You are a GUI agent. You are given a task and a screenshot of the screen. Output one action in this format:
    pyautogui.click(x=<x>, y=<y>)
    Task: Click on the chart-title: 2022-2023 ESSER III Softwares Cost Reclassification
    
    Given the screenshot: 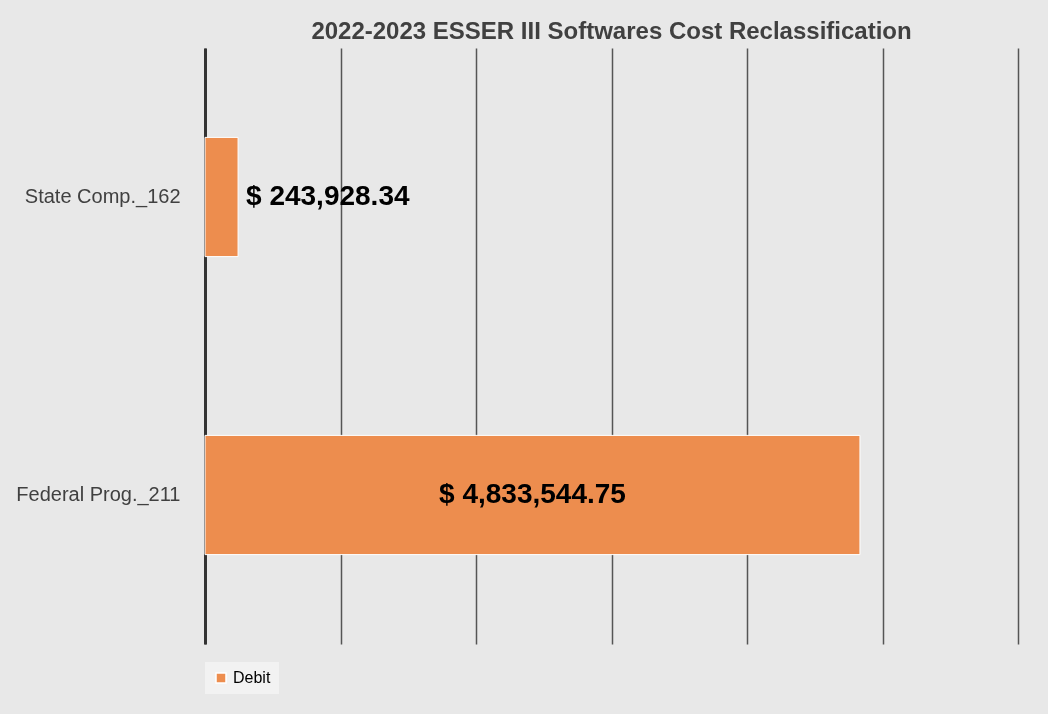 What is the action you would take?
    pyautogui.click(x=611, y=30)
    